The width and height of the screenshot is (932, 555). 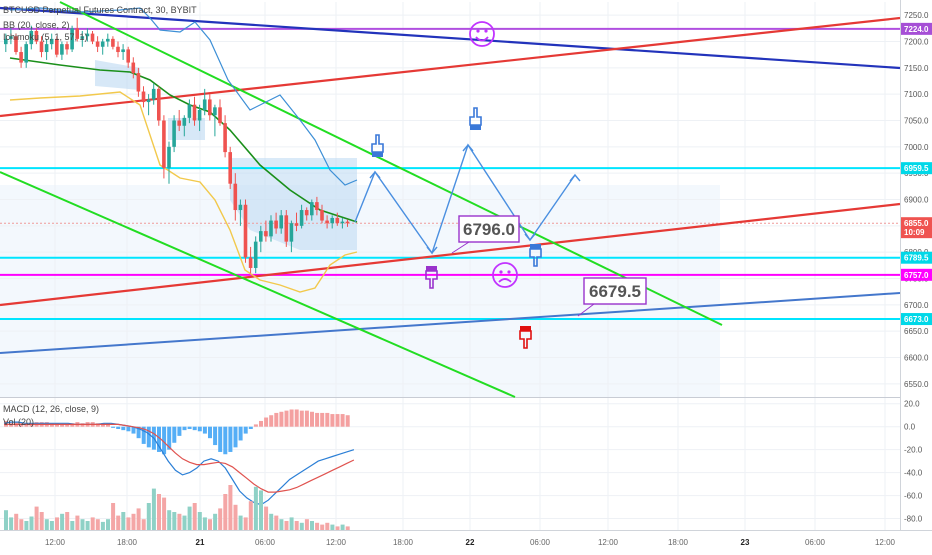 I want to click on sad-face-icon, so click(x=505, y=275).